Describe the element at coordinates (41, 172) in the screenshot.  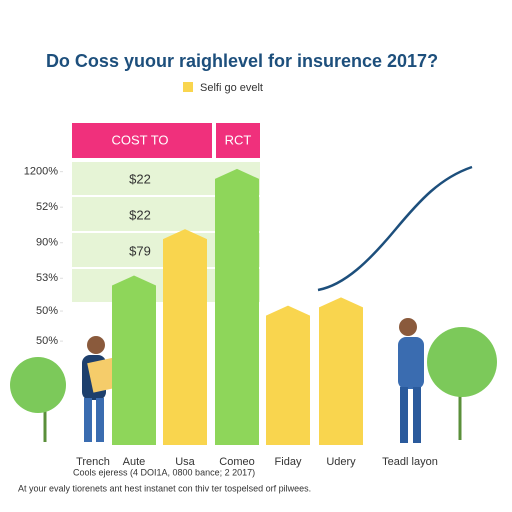
I see `y-tick-label: 1200%` at that location.